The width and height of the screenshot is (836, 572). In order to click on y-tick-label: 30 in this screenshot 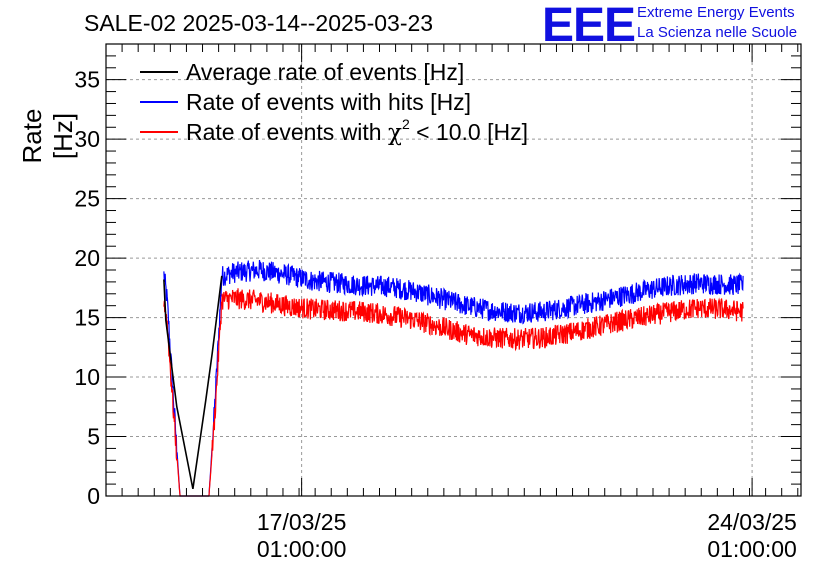, I will do `click(87, 139)`.